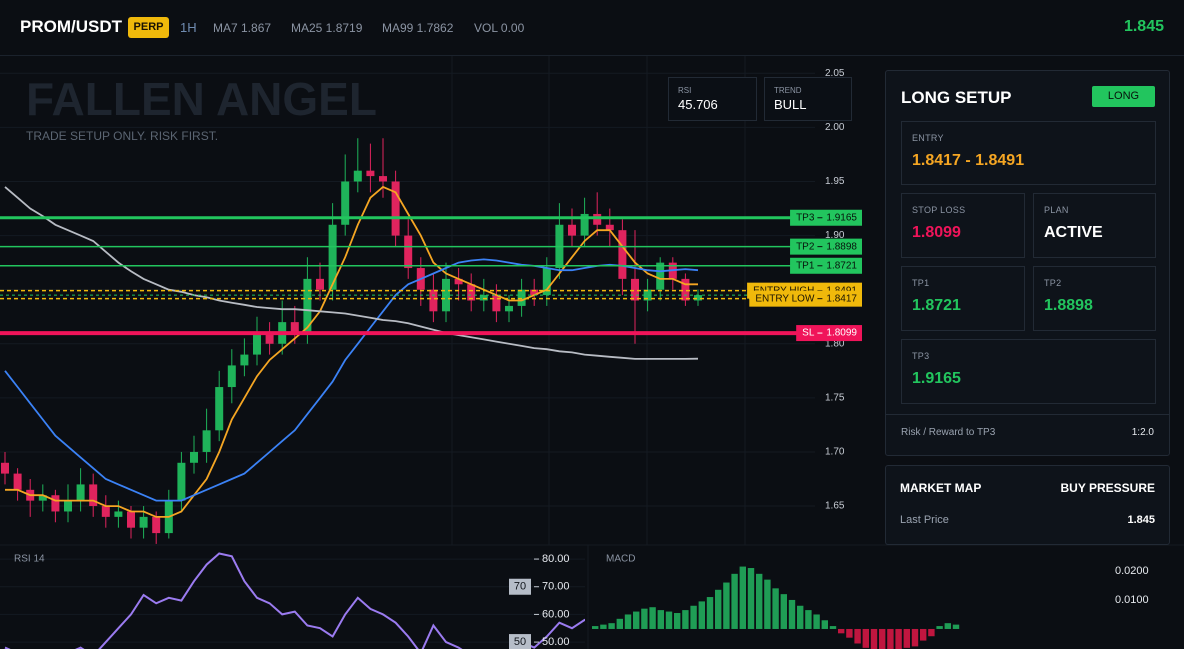 The height and width of the screenshot is (649, 1184). What do you see at coordinates (499, 28) in the screenshot?
I see `volume: VOL 0.00` at bounding box center [499, 28].